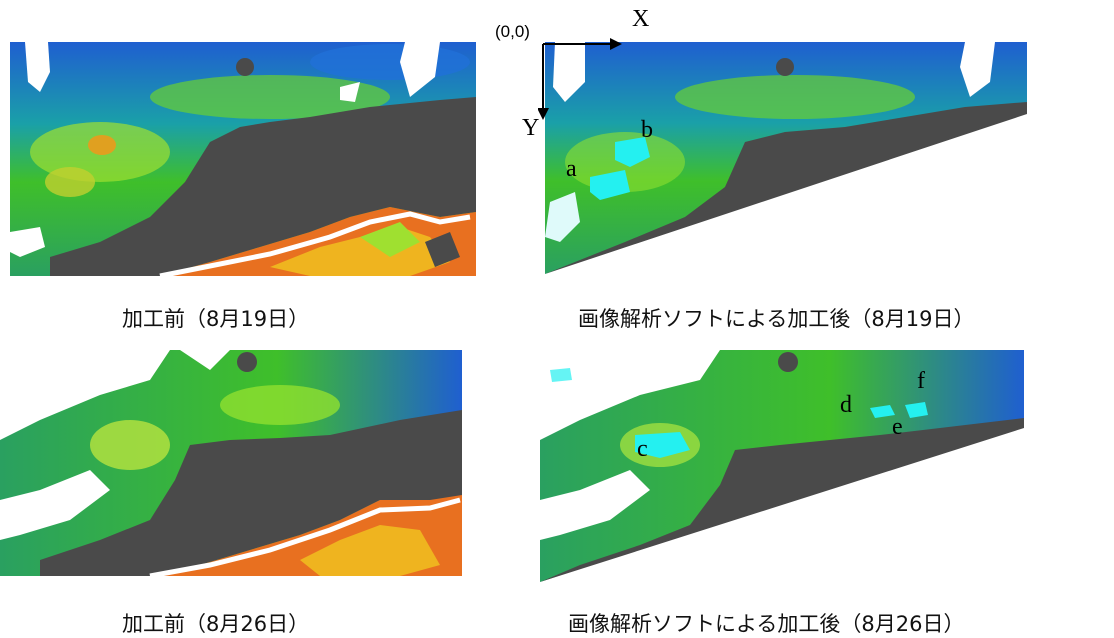 This screenshot has height=638, width=1114. I want to click on caption-after-aug26: 画像解析ソフトによる加工後（8月26日）, so click(766, 624).